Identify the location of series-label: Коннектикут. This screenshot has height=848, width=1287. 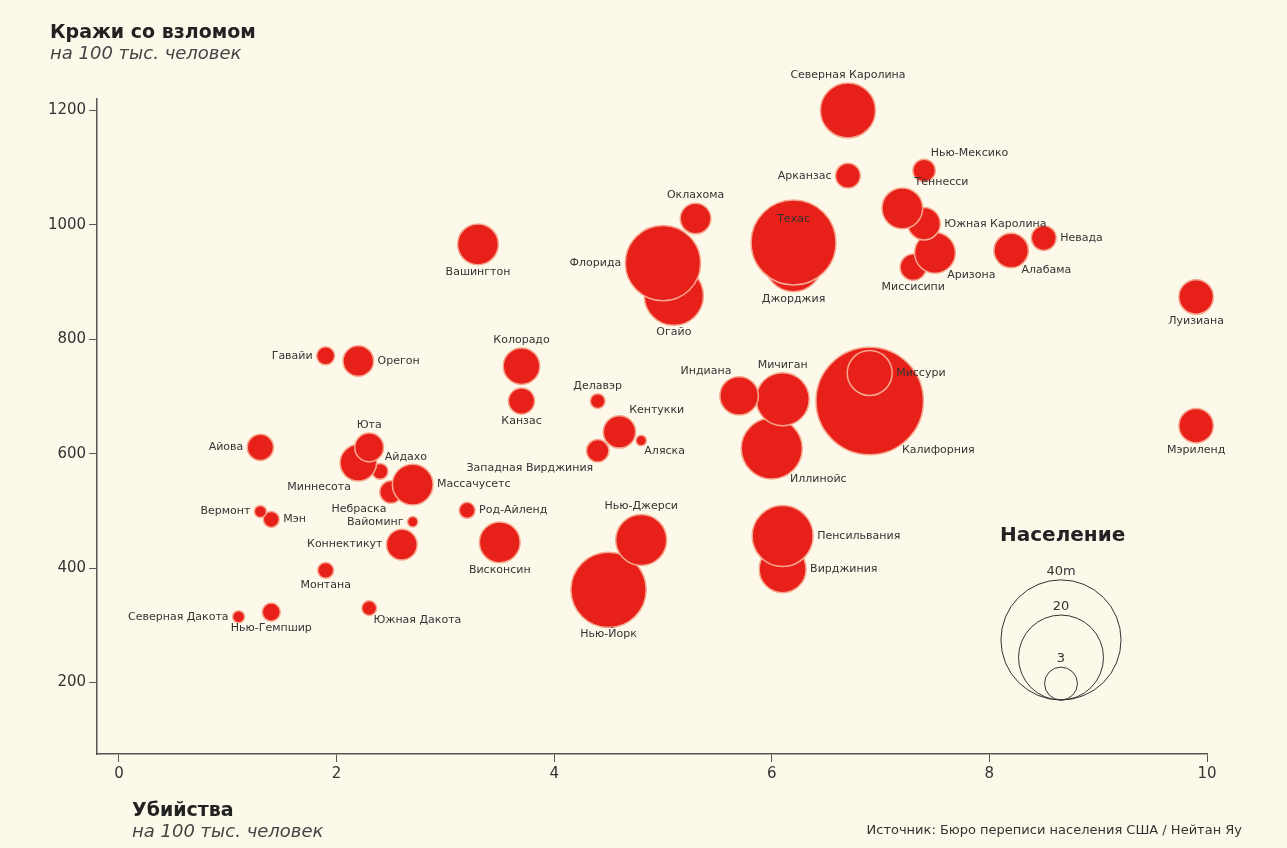
(345, 544).